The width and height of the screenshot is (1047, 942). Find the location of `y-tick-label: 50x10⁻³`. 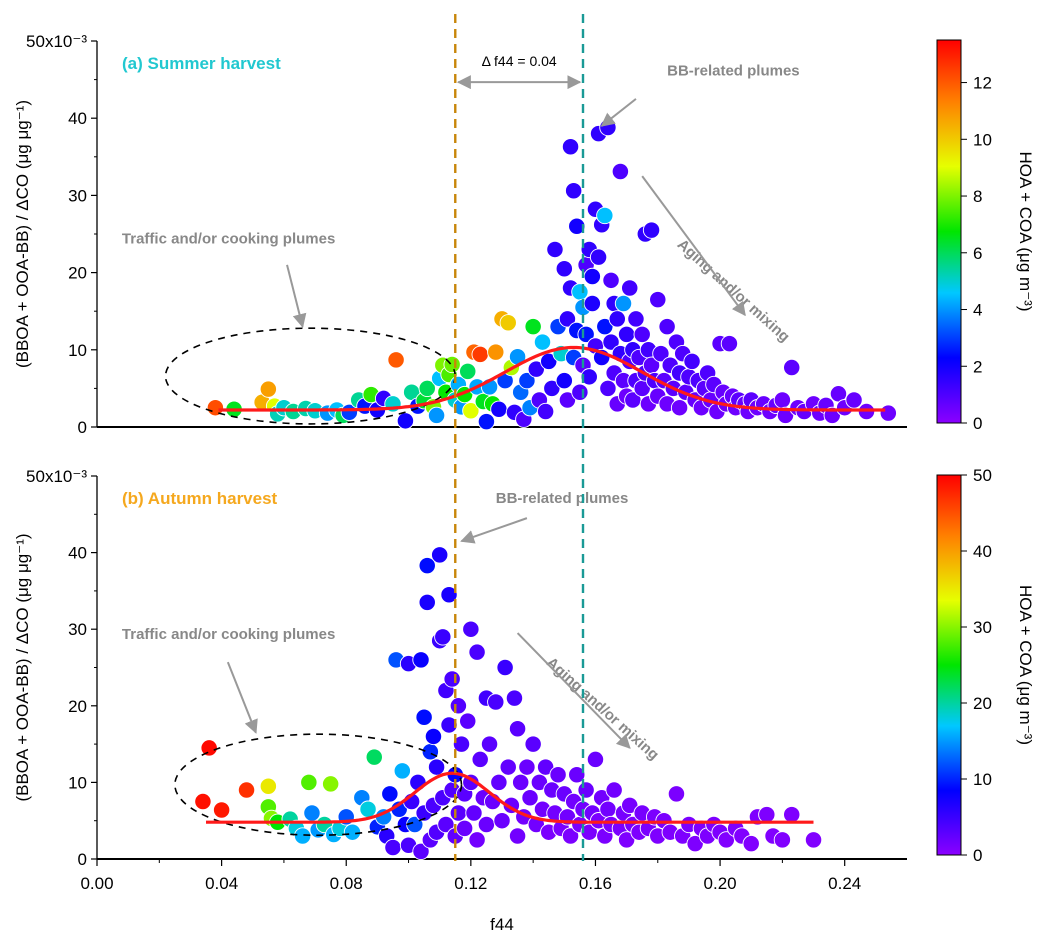

y-tick-label: 50x10⁻³ is located at coordinates (56, 41).